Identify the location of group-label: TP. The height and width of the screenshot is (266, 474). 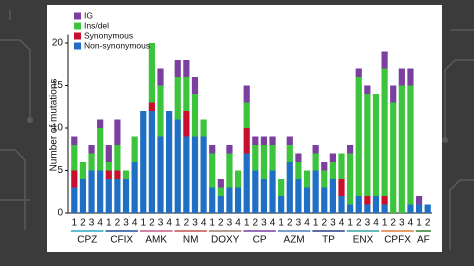
(328, 240).